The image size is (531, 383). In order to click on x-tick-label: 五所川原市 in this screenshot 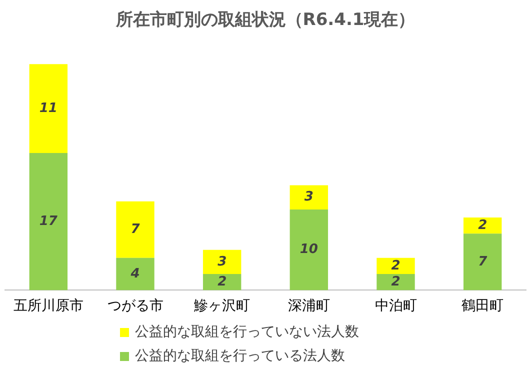, I will do `click(48, 306)`.